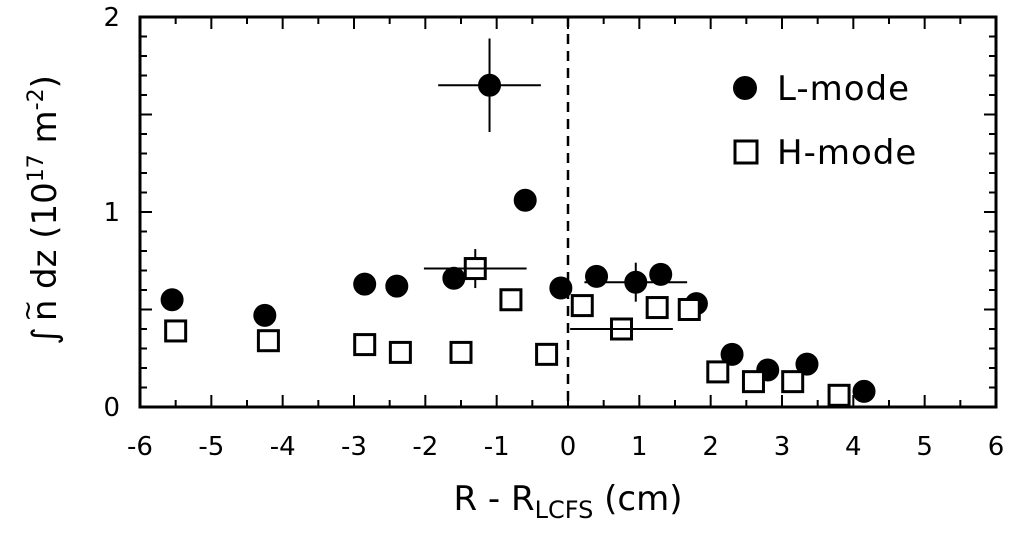  I want to click on x-tick-label: 0, so click(568, 447).